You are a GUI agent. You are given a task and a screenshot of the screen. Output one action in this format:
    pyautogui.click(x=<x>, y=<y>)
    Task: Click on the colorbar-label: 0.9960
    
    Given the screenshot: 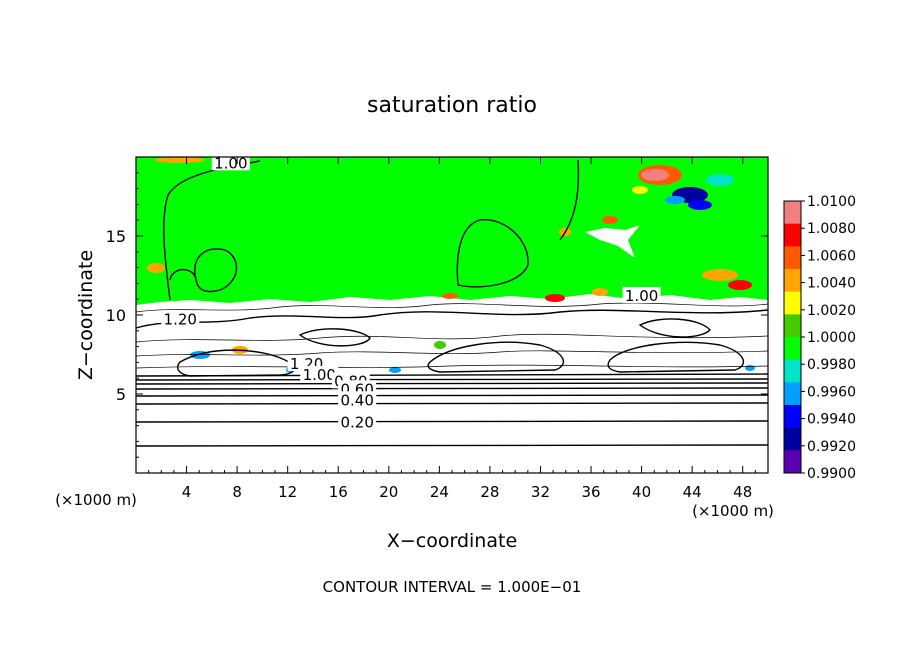 What is the action you would take?
    pyautogui.click(x=831, y=392)
    